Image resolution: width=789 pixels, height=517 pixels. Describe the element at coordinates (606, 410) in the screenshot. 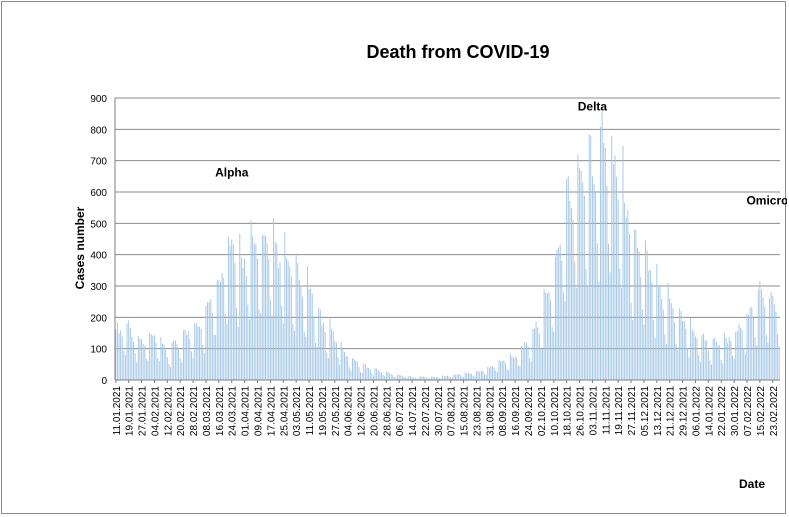

I see `x-tick-label: 11.11.2021` at that location.